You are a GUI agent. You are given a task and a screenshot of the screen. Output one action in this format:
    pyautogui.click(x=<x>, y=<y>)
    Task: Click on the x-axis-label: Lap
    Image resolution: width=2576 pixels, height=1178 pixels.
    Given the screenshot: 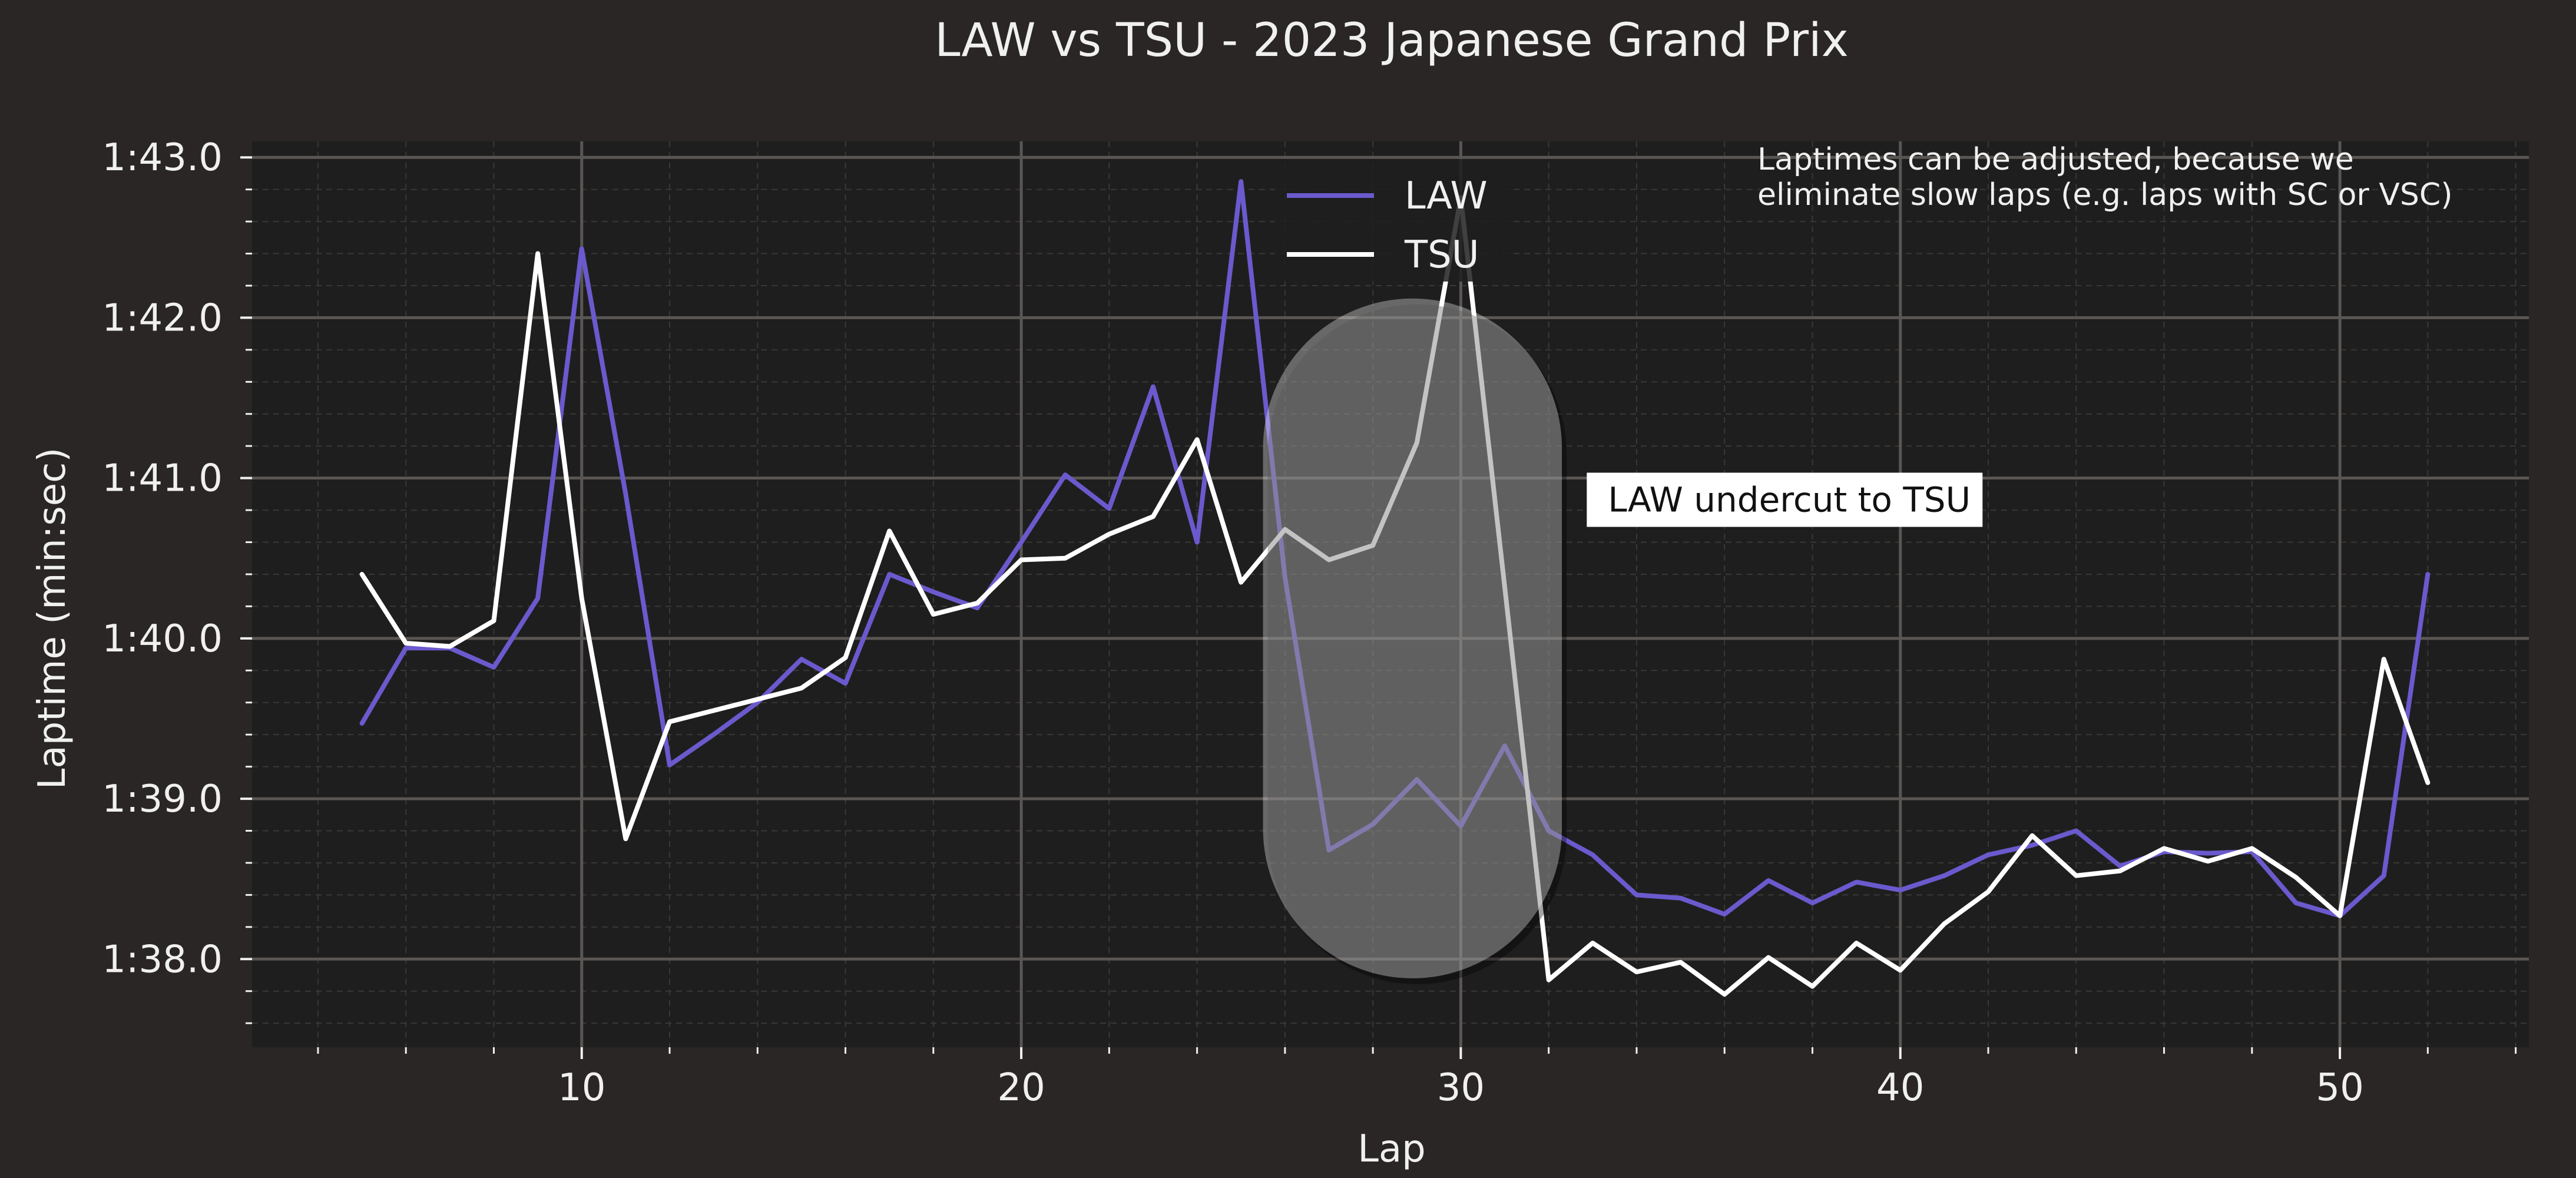 What is the action you would take?
    pyautogui.click(x=1391, y=1149)
    